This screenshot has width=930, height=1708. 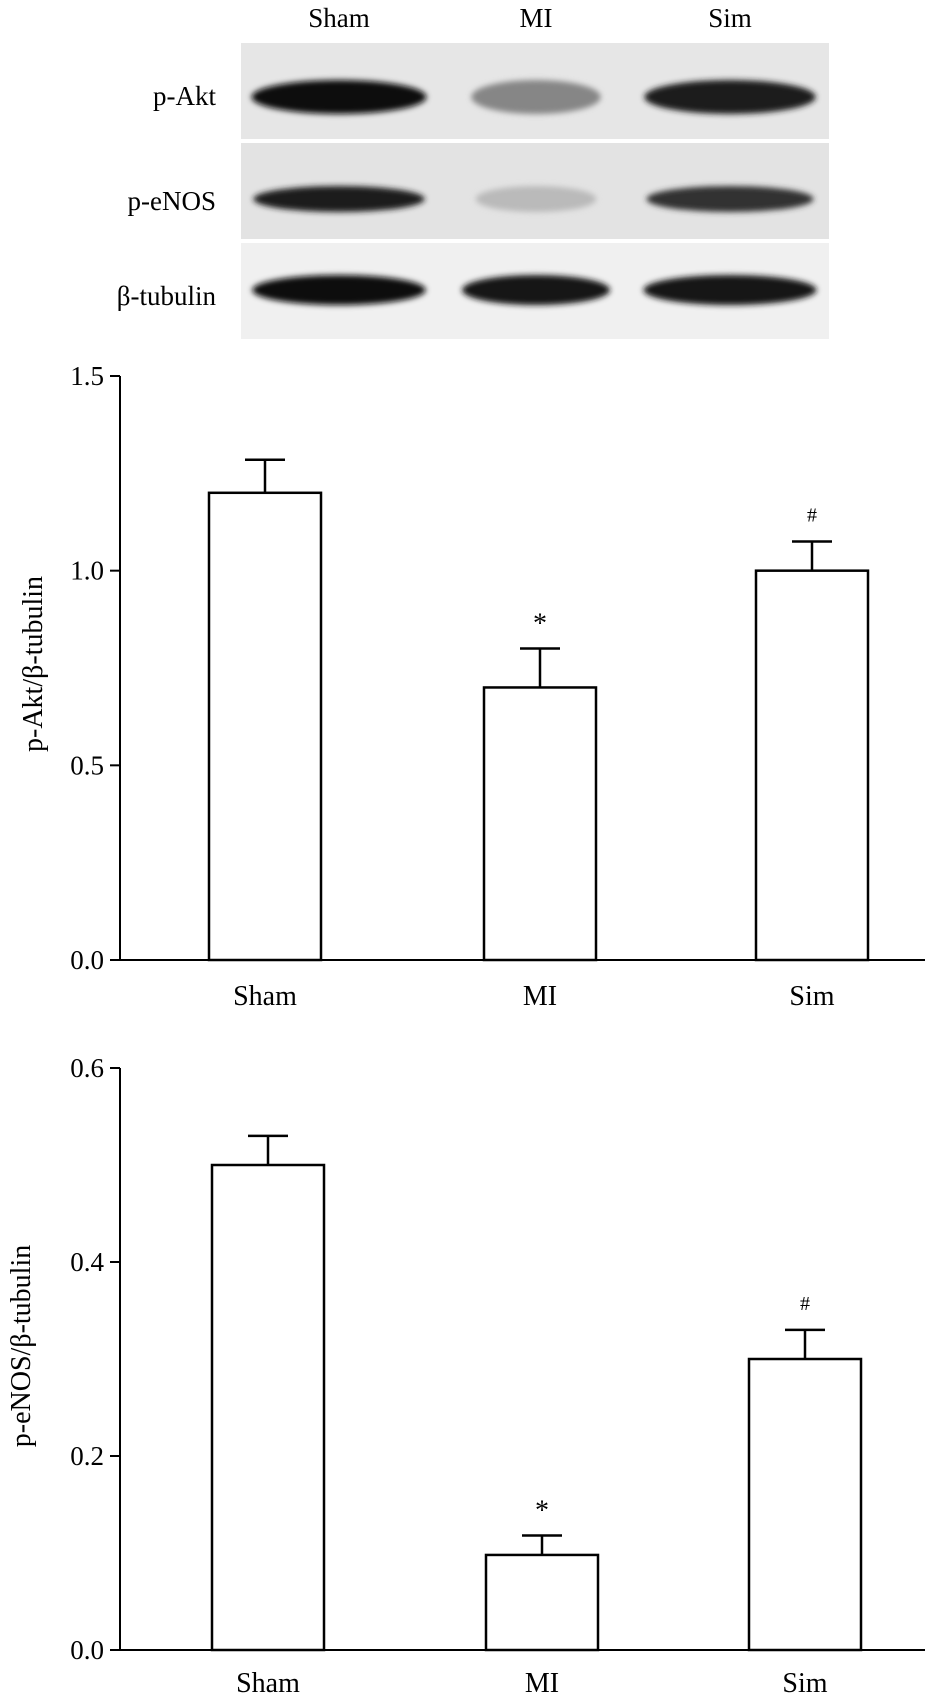 What do you see at coordinates (730, 18) in the screenshot?
I see `blot-lane-label: Sim` at bounding box center [730, 18].